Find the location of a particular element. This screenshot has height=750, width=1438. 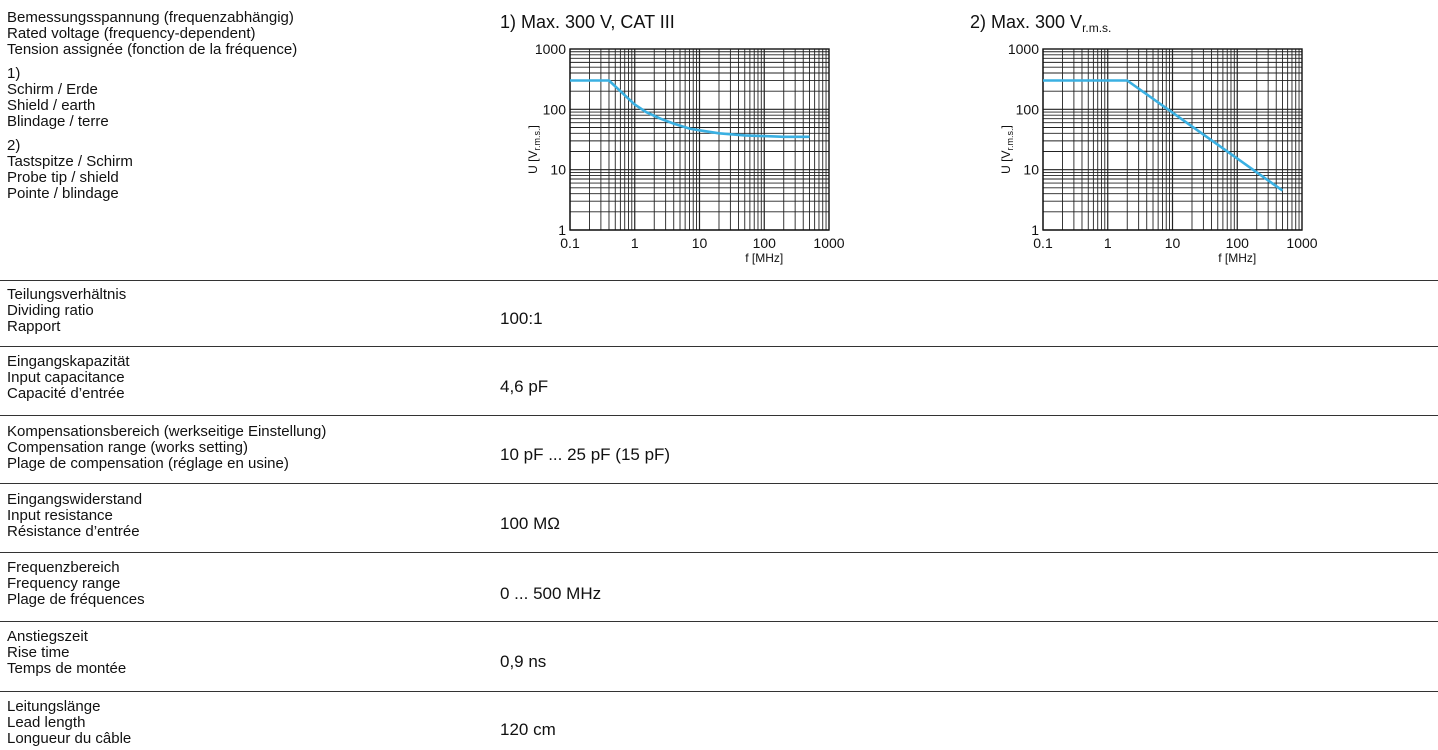

label-line-de: Leitungslänge is located at coordinates (54, 706).